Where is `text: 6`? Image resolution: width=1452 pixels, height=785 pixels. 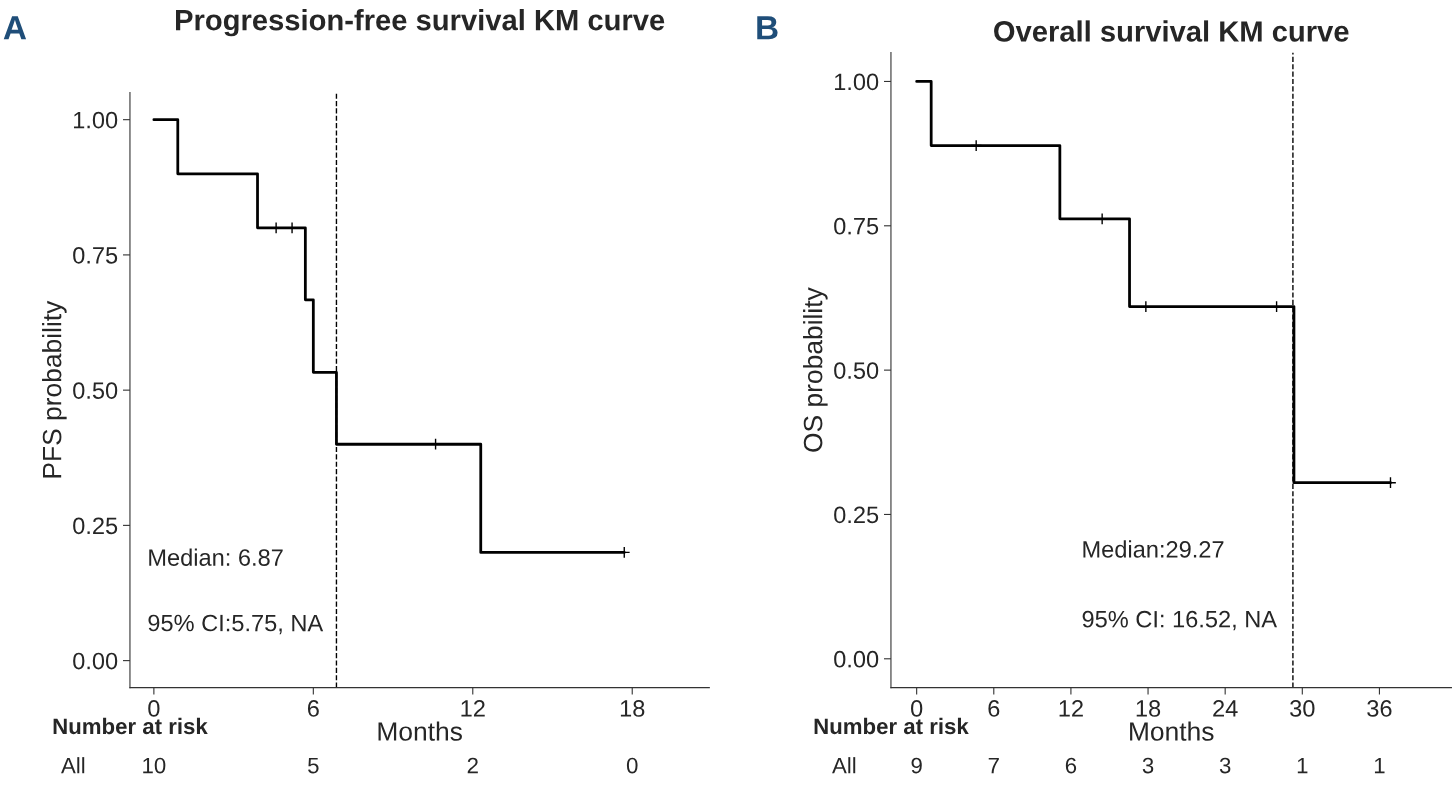
text: 6 is located at coordinates (1071, 765).